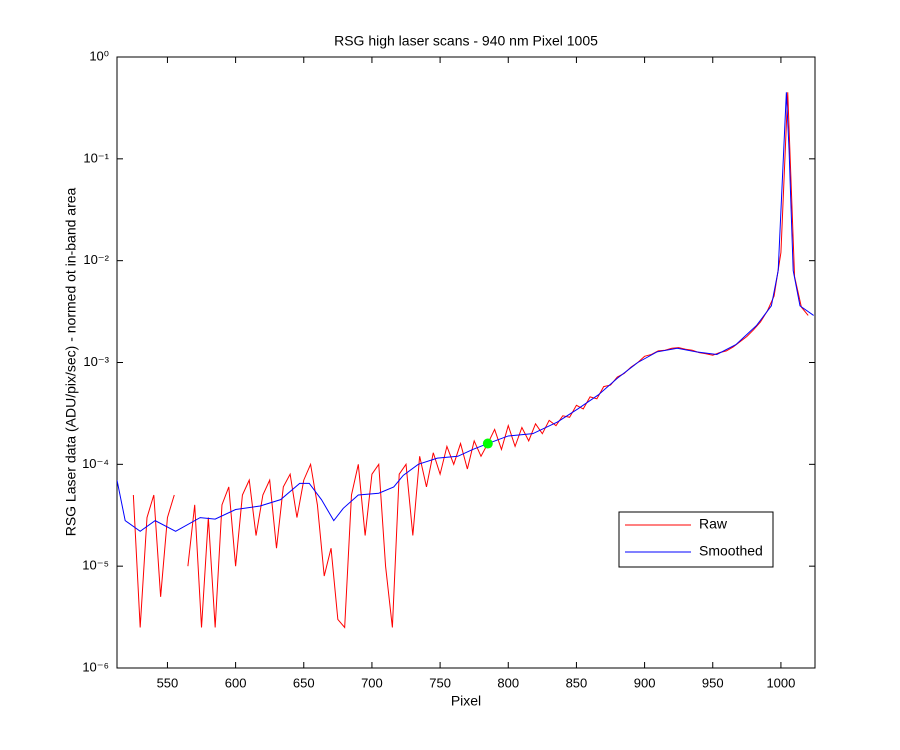  What do you see at coordinates (168, 682) in the screenshot?
I see `x-tick-label: 550` at bounding box center [168, 682].